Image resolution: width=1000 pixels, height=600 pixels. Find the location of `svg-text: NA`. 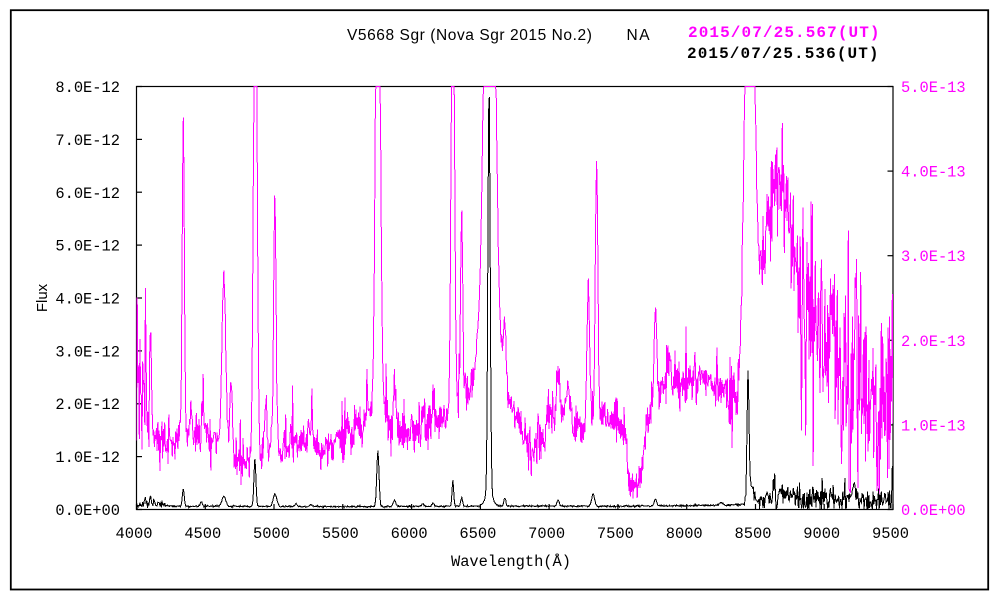

svg-text: NA is located at coordinates (639, 35).